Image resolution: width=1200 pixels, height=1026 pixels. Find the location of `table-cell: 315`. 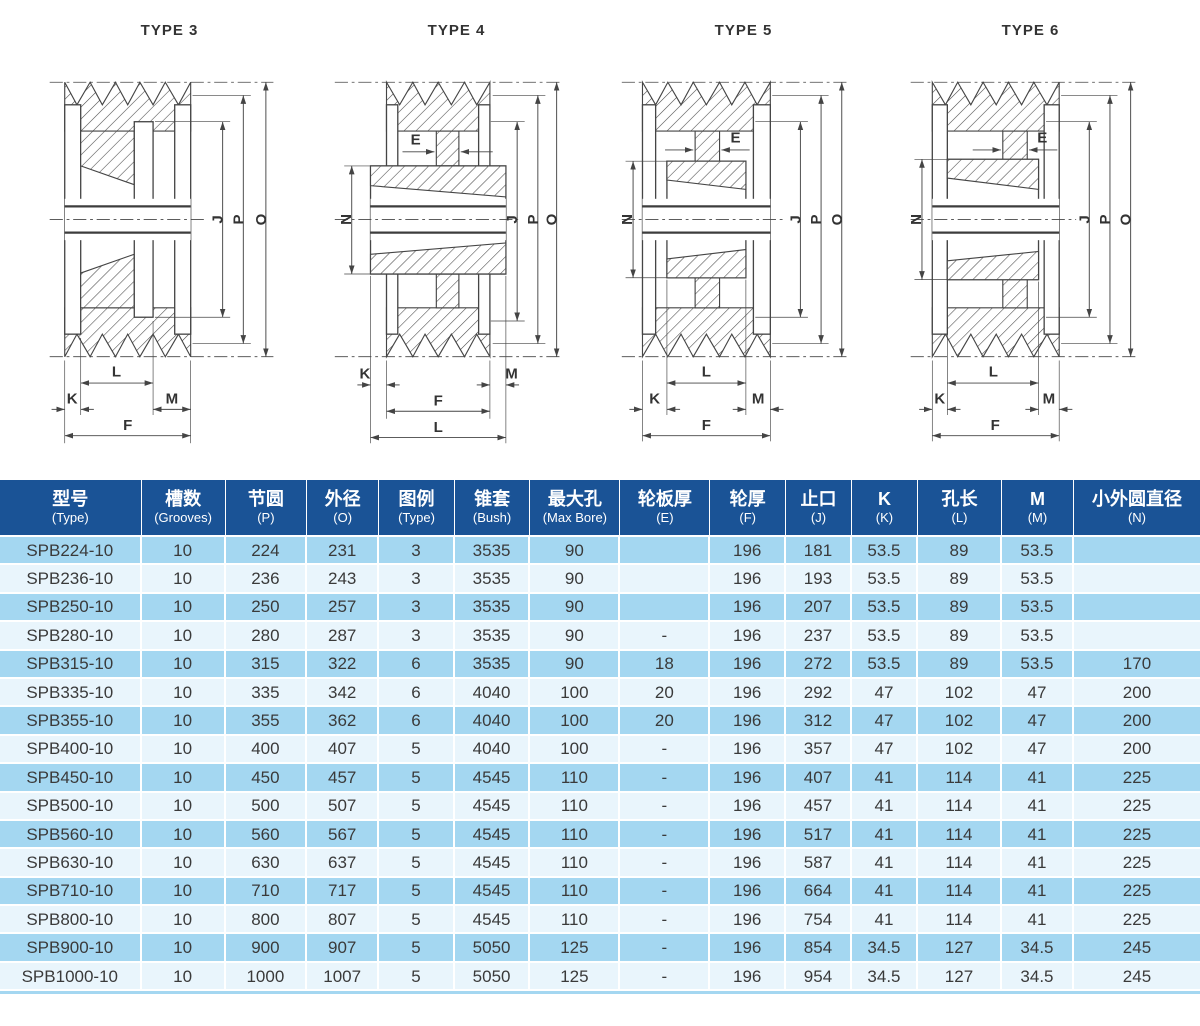

table-cell: 315 is located at coordinates (266, 662).